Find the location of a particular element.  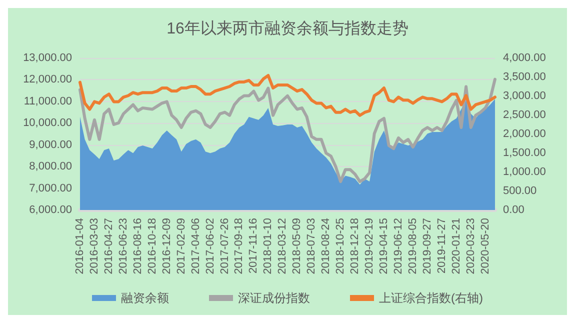

y2-tick-label: 0.00 is located at coordinates (513, 210).